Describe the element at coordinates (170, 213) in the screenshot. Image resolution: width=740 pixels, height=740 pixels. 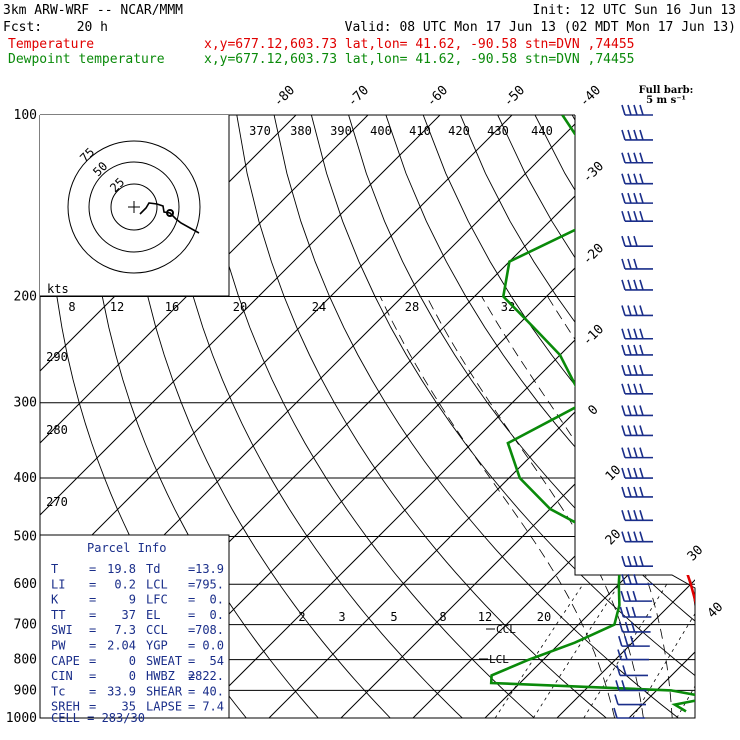
I see `storm-motion-marker` at that location.